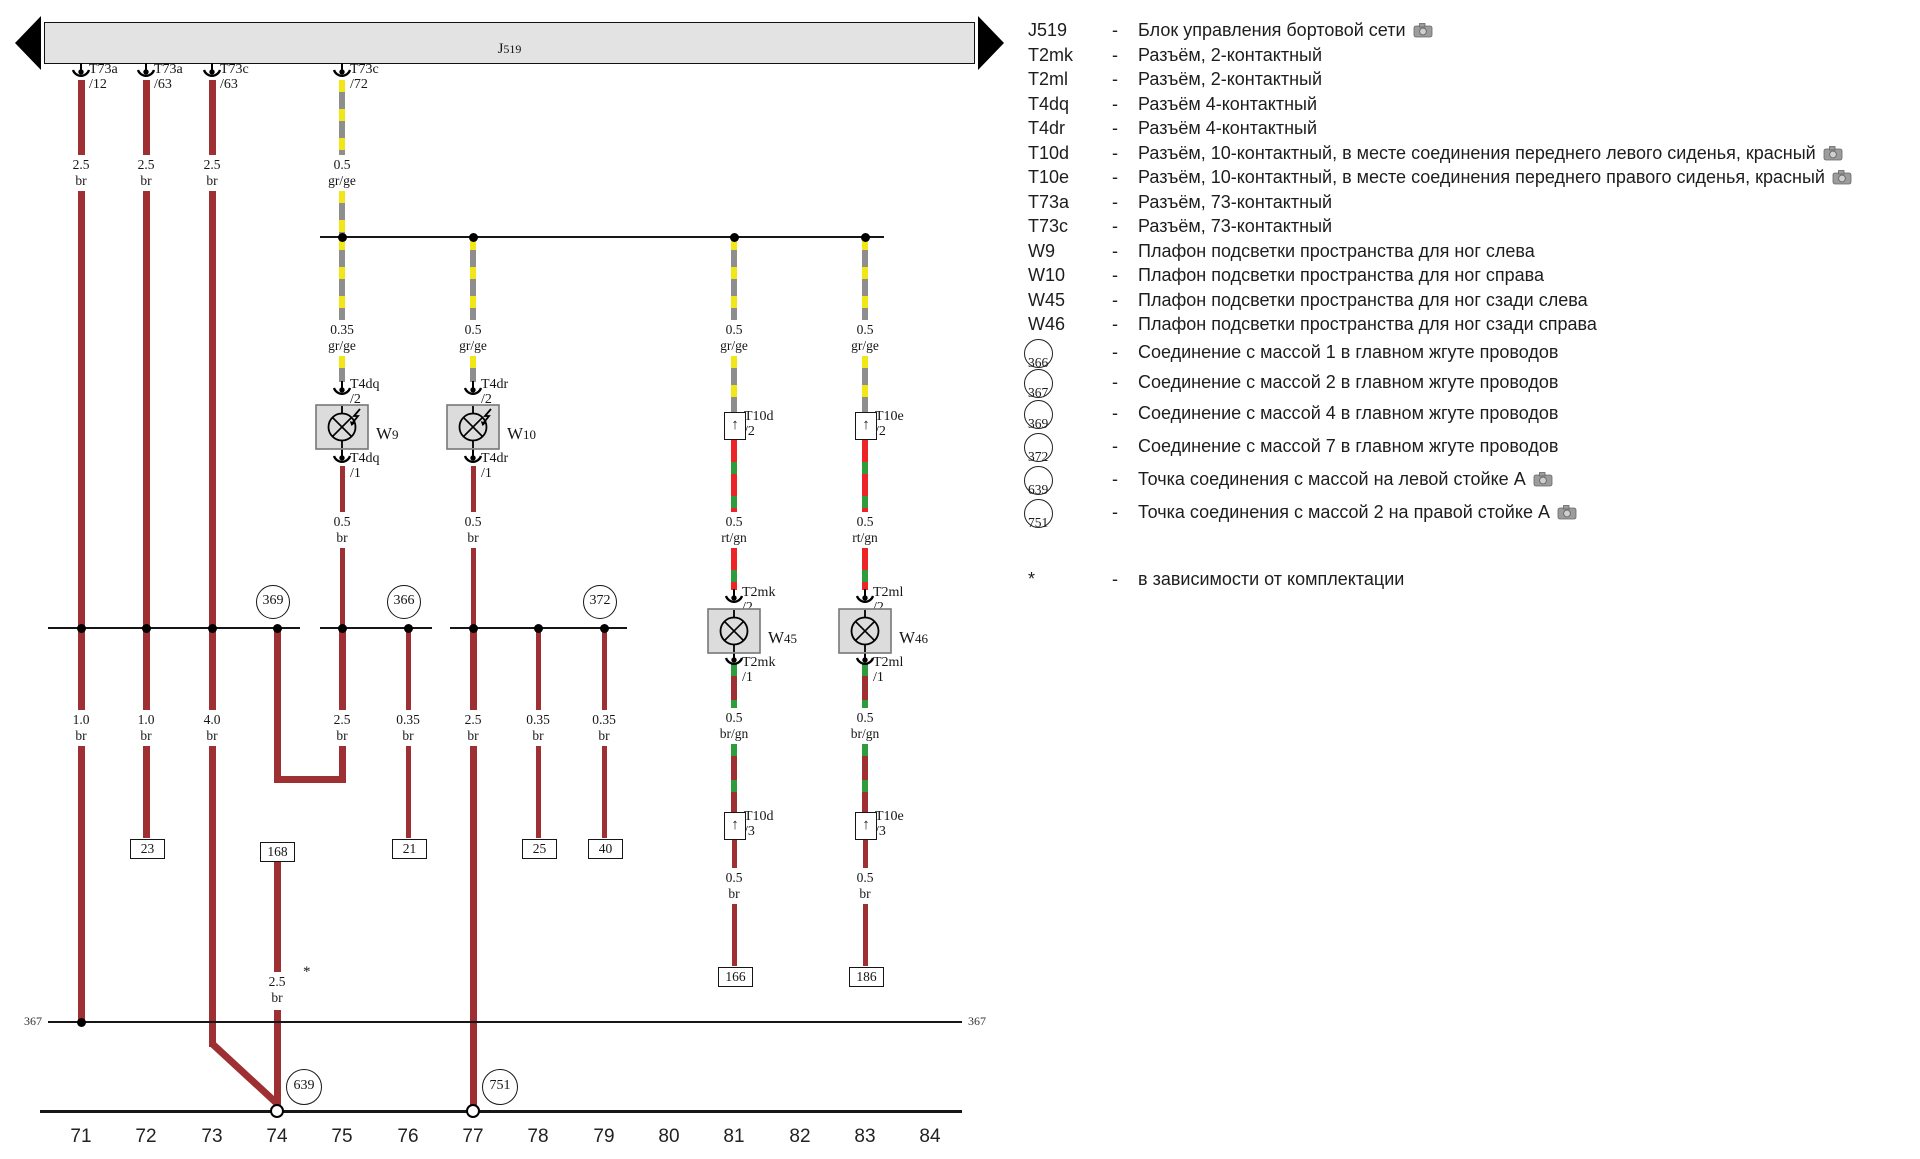 The image size is (1920, 1159). Describe the element at coordinates (889, 816) in the screenshot. I see `connector-name: T10e` at that location.